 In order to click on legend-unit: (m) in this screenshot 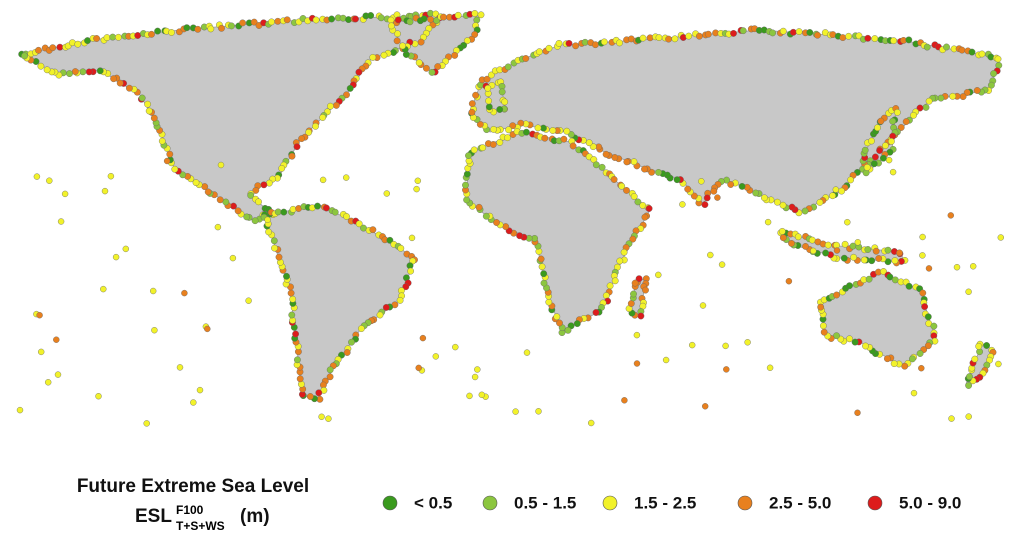, I will do `click(255, 516)`.